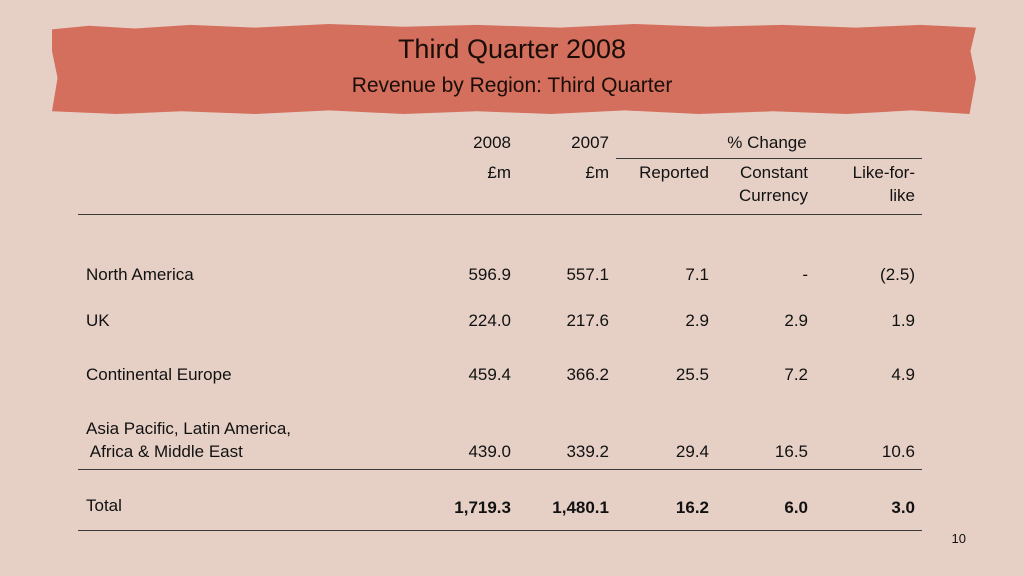 Image resolution: width=1024 pixels, height=576 pixels. I want to click on row-region-line-1: Asia Pacific, Latin America,, so click(189, 428).